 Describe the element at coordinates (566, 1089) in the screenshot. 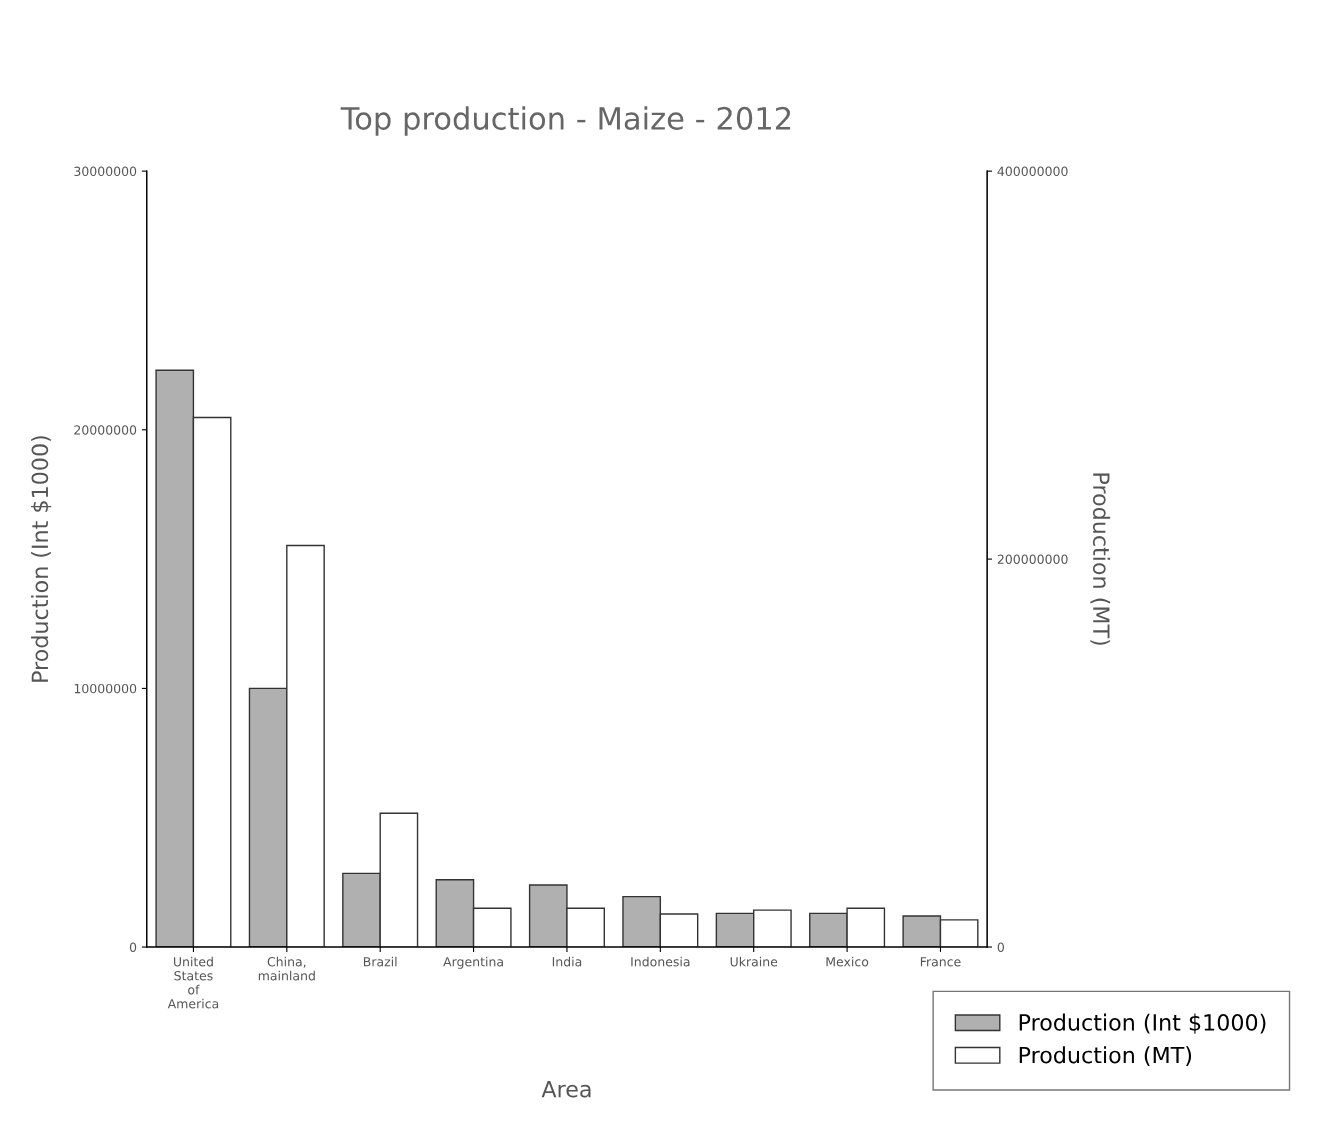

I see `x-axis-title: Area` at that location.